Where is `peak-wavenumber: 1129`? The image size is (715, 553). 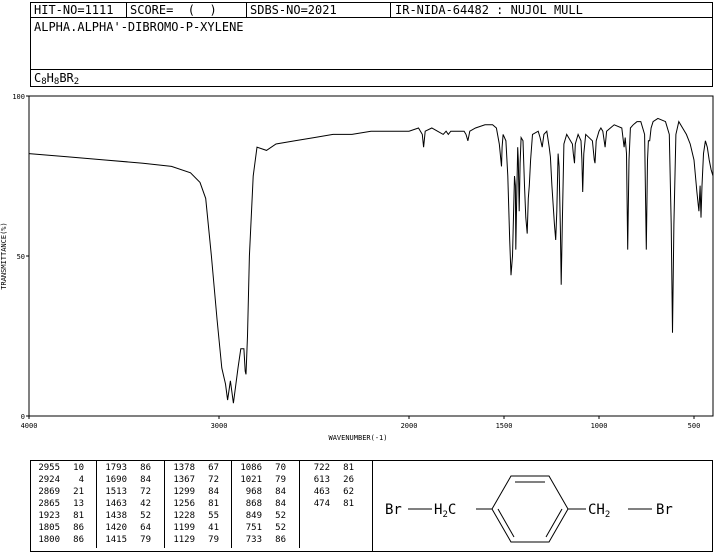 peak-wavenumber: 1129 is located at coordinates (184, 540).